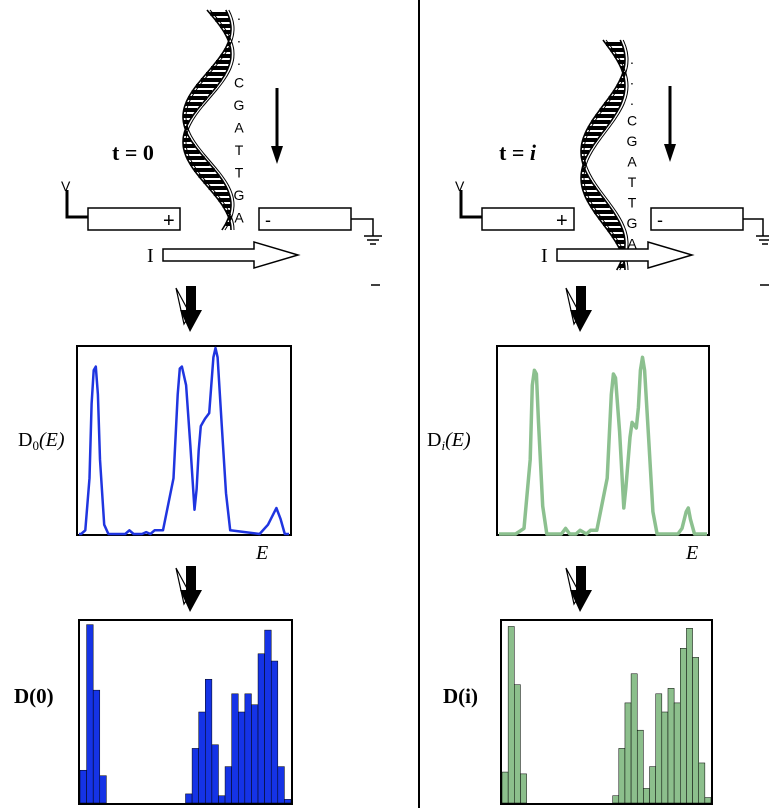 This screenshot has width=769, height=808. Describe the element at coordinates (517, 210) in the screenshot. I see `electrode-positive-right` at that location.